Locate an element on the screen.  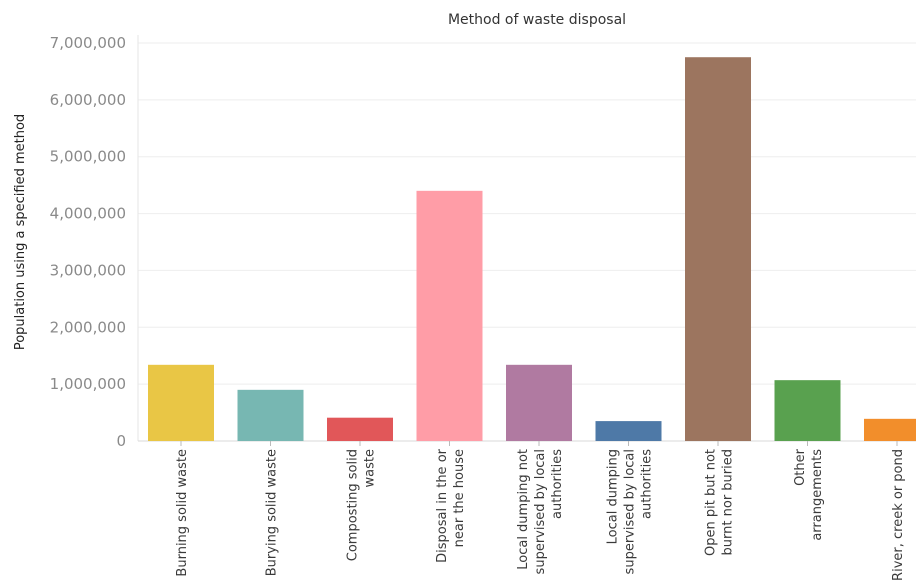
category-label: River, creek or pond is located at coordinates (898, 515).